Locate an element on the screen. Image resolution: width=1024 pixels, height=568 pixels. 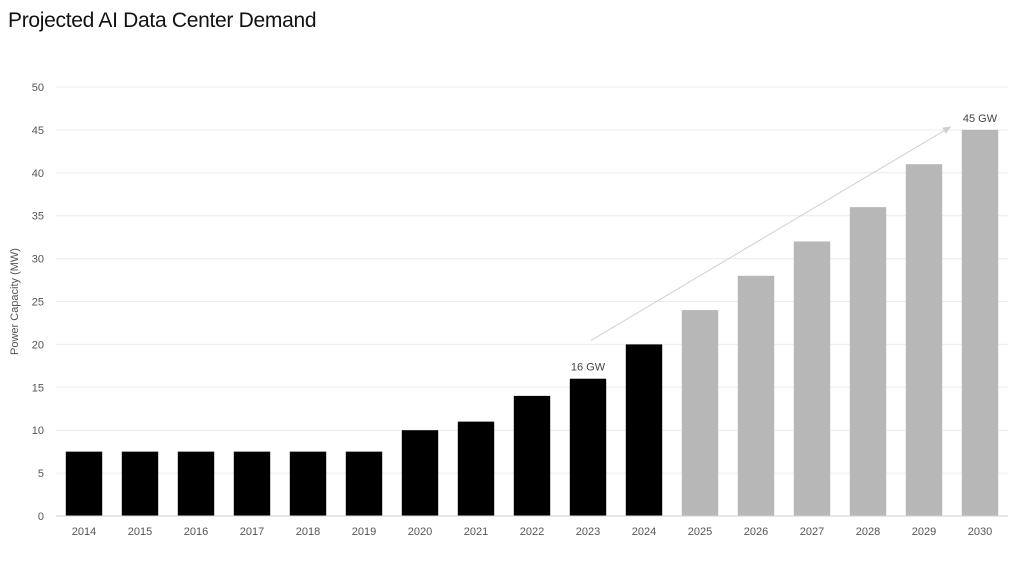
bar-2020 is located at coordinates (420, 473).